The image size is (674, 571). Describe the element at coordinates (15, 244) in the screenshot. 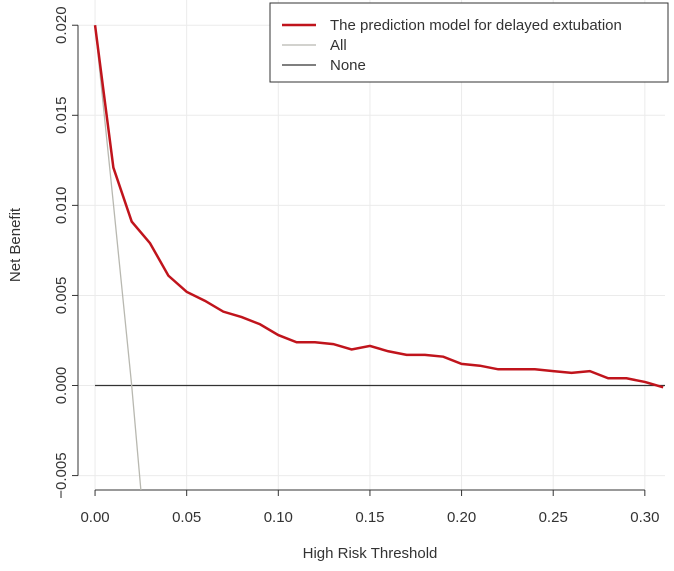

I see `y-axis-label: Net Benefit` at that location.